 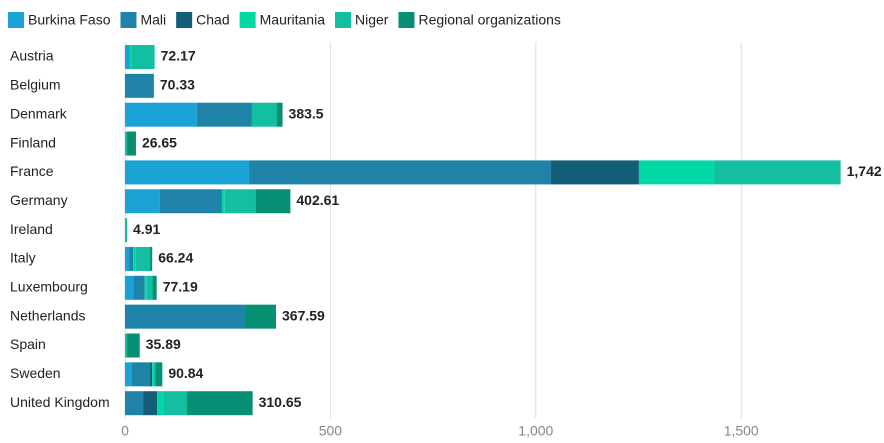 I want to click on legend-label: Niger, so click(x=372, y=20).